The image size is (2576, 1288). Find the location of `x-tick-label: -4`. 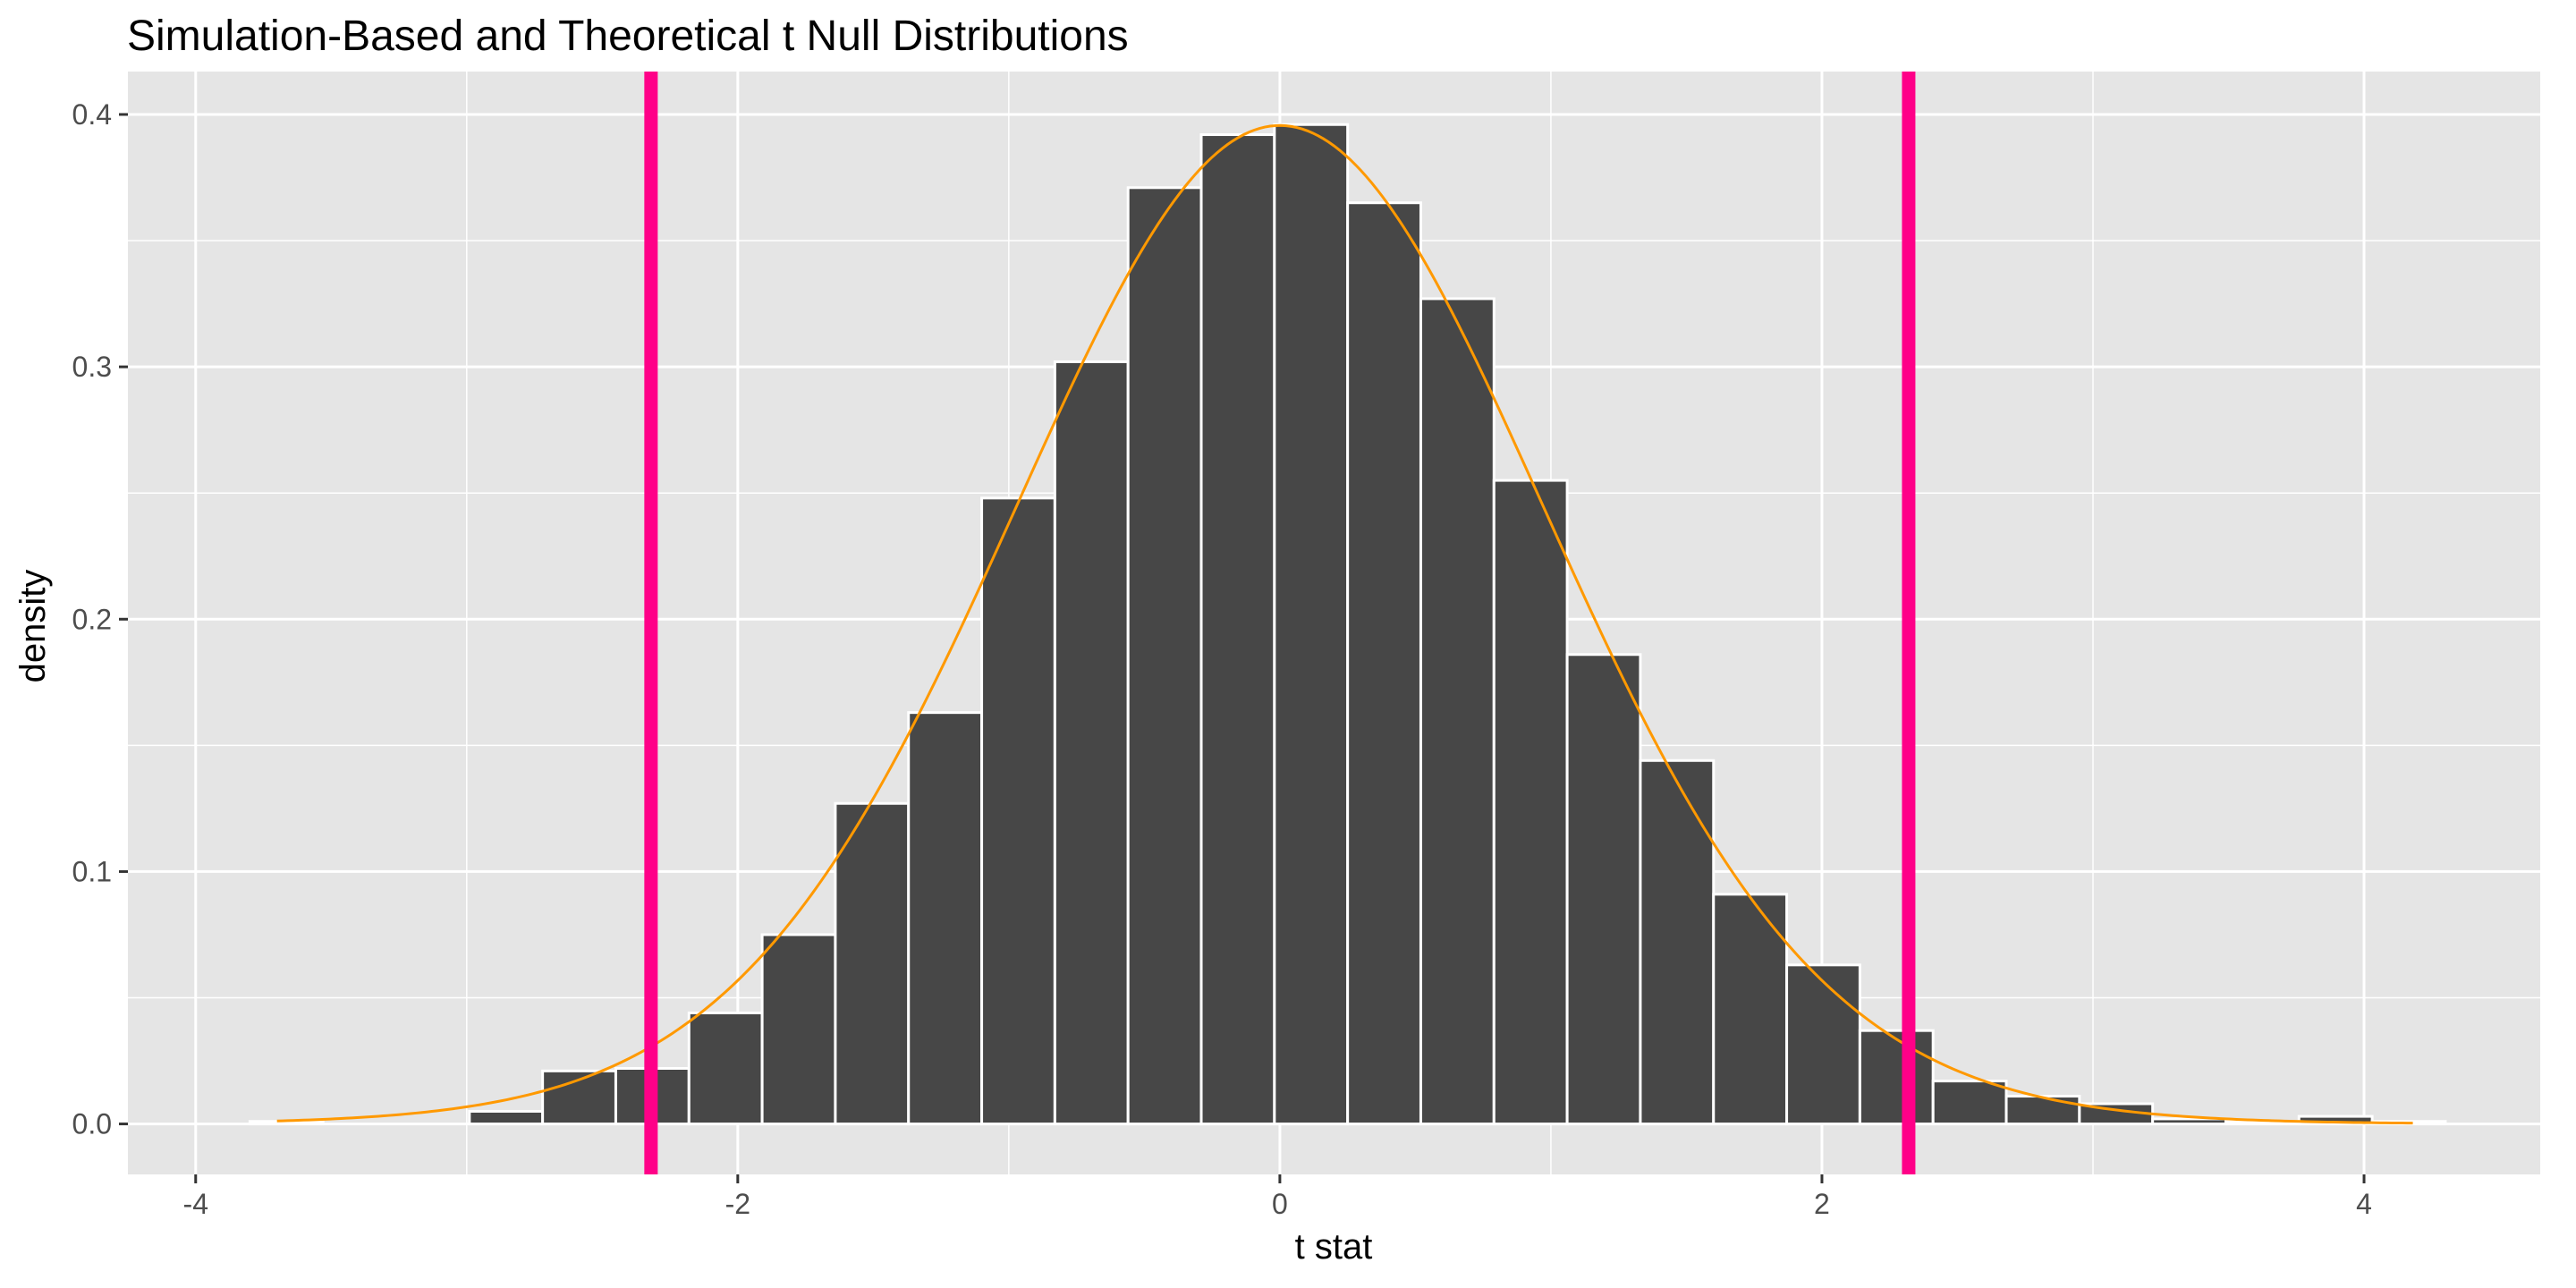

x-tick-label: -4 is located at coordinates (195, 1204).